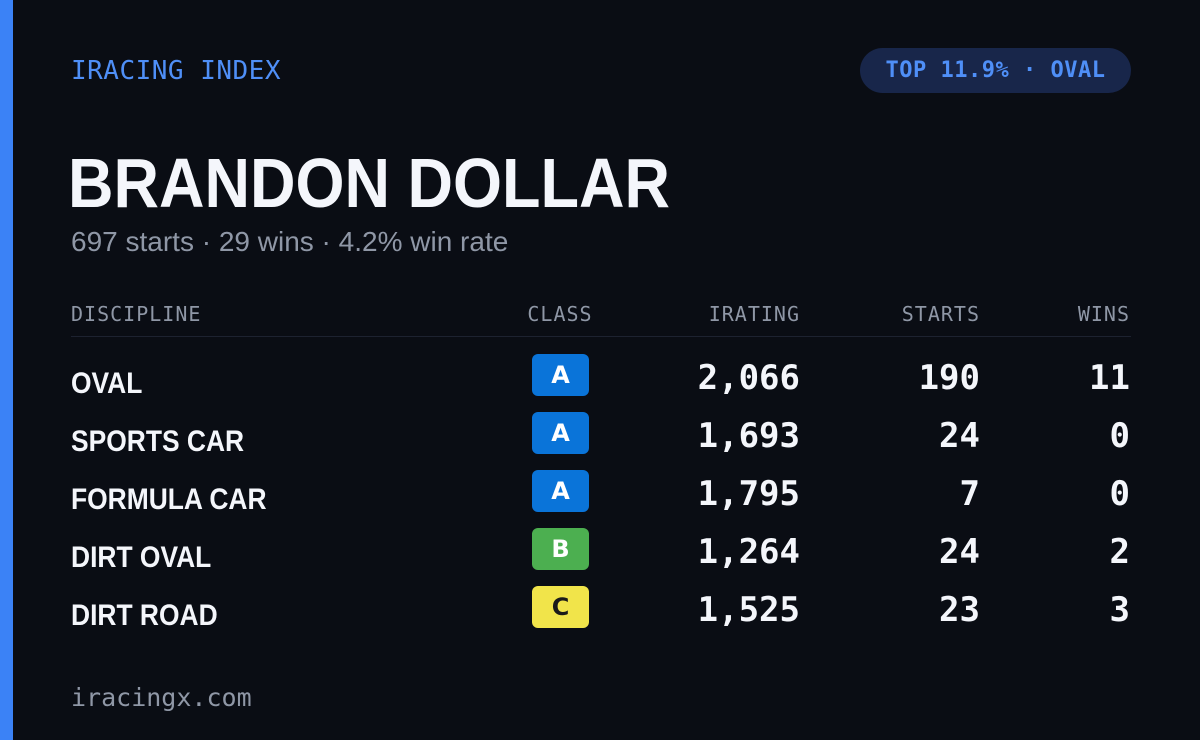 The width and height of the screenshot is (1200, 740). What do you see at coordinates (369, 183) in the screenshot?
I see `driver-name: BRANDON DOLLAR` at bounding box center [369, 183].